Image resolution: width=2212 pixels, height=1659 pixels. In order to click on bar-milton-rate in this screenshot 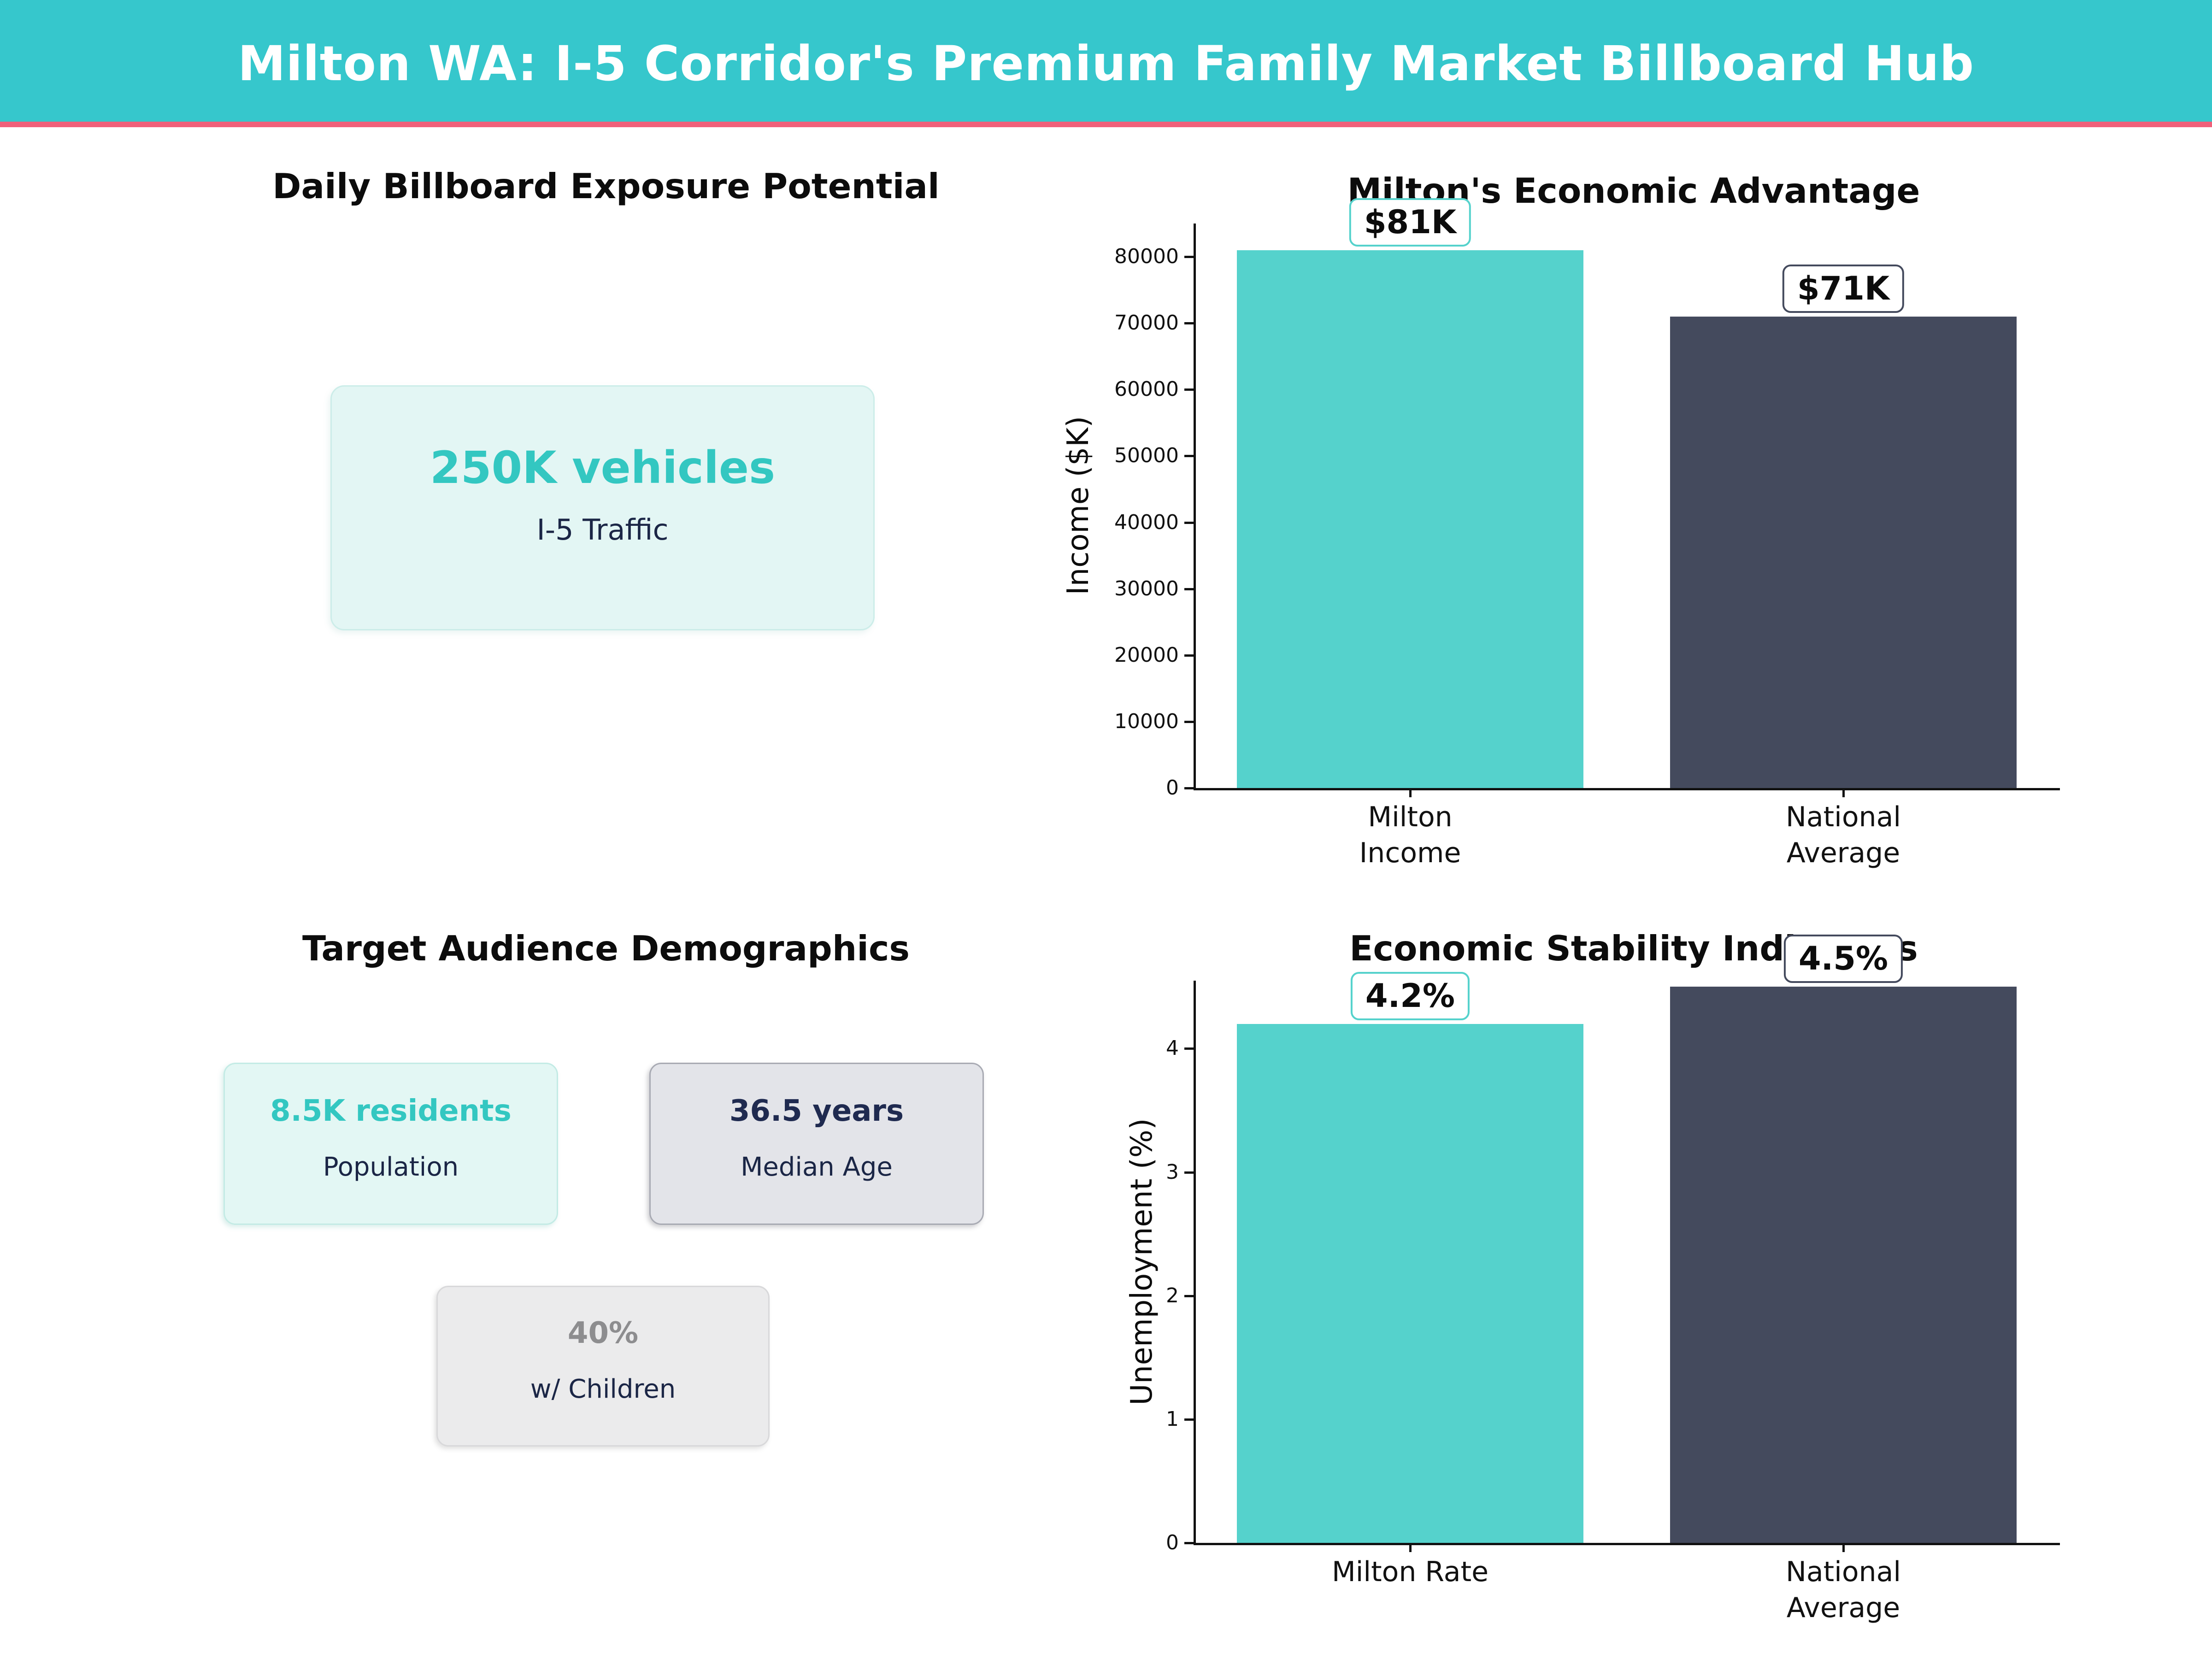, I will do `click(1410, 1283)`.